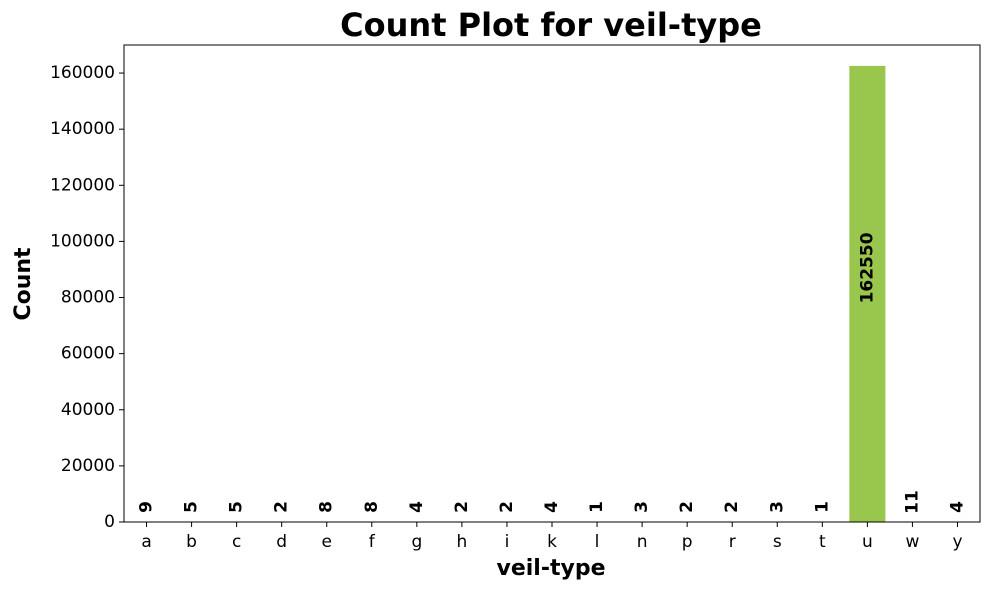  I want to click on x-tick-label-y: y, so click(957, 542).